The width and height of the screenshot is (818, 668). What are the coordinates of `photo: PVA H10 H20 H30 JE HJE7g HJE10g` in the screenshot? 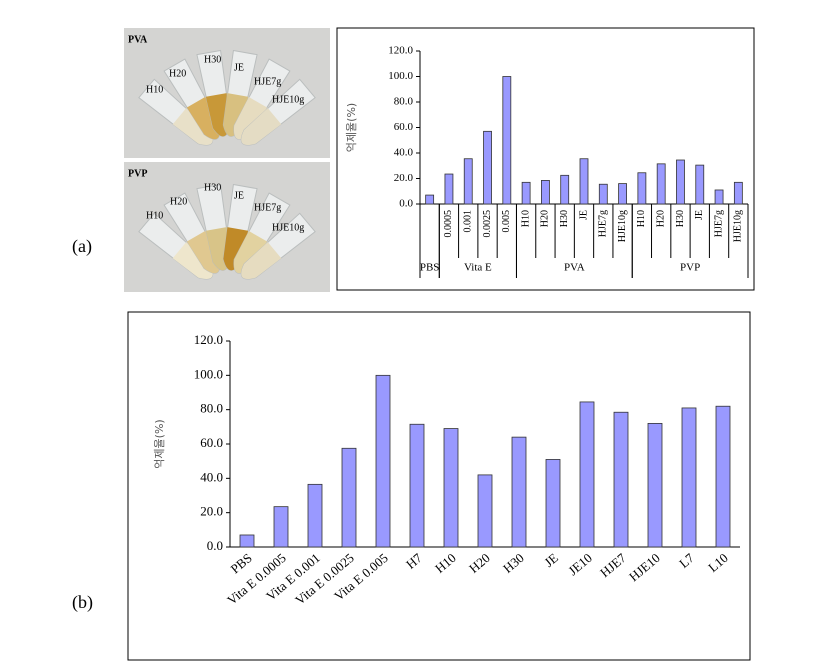 It's located at (227, 93).